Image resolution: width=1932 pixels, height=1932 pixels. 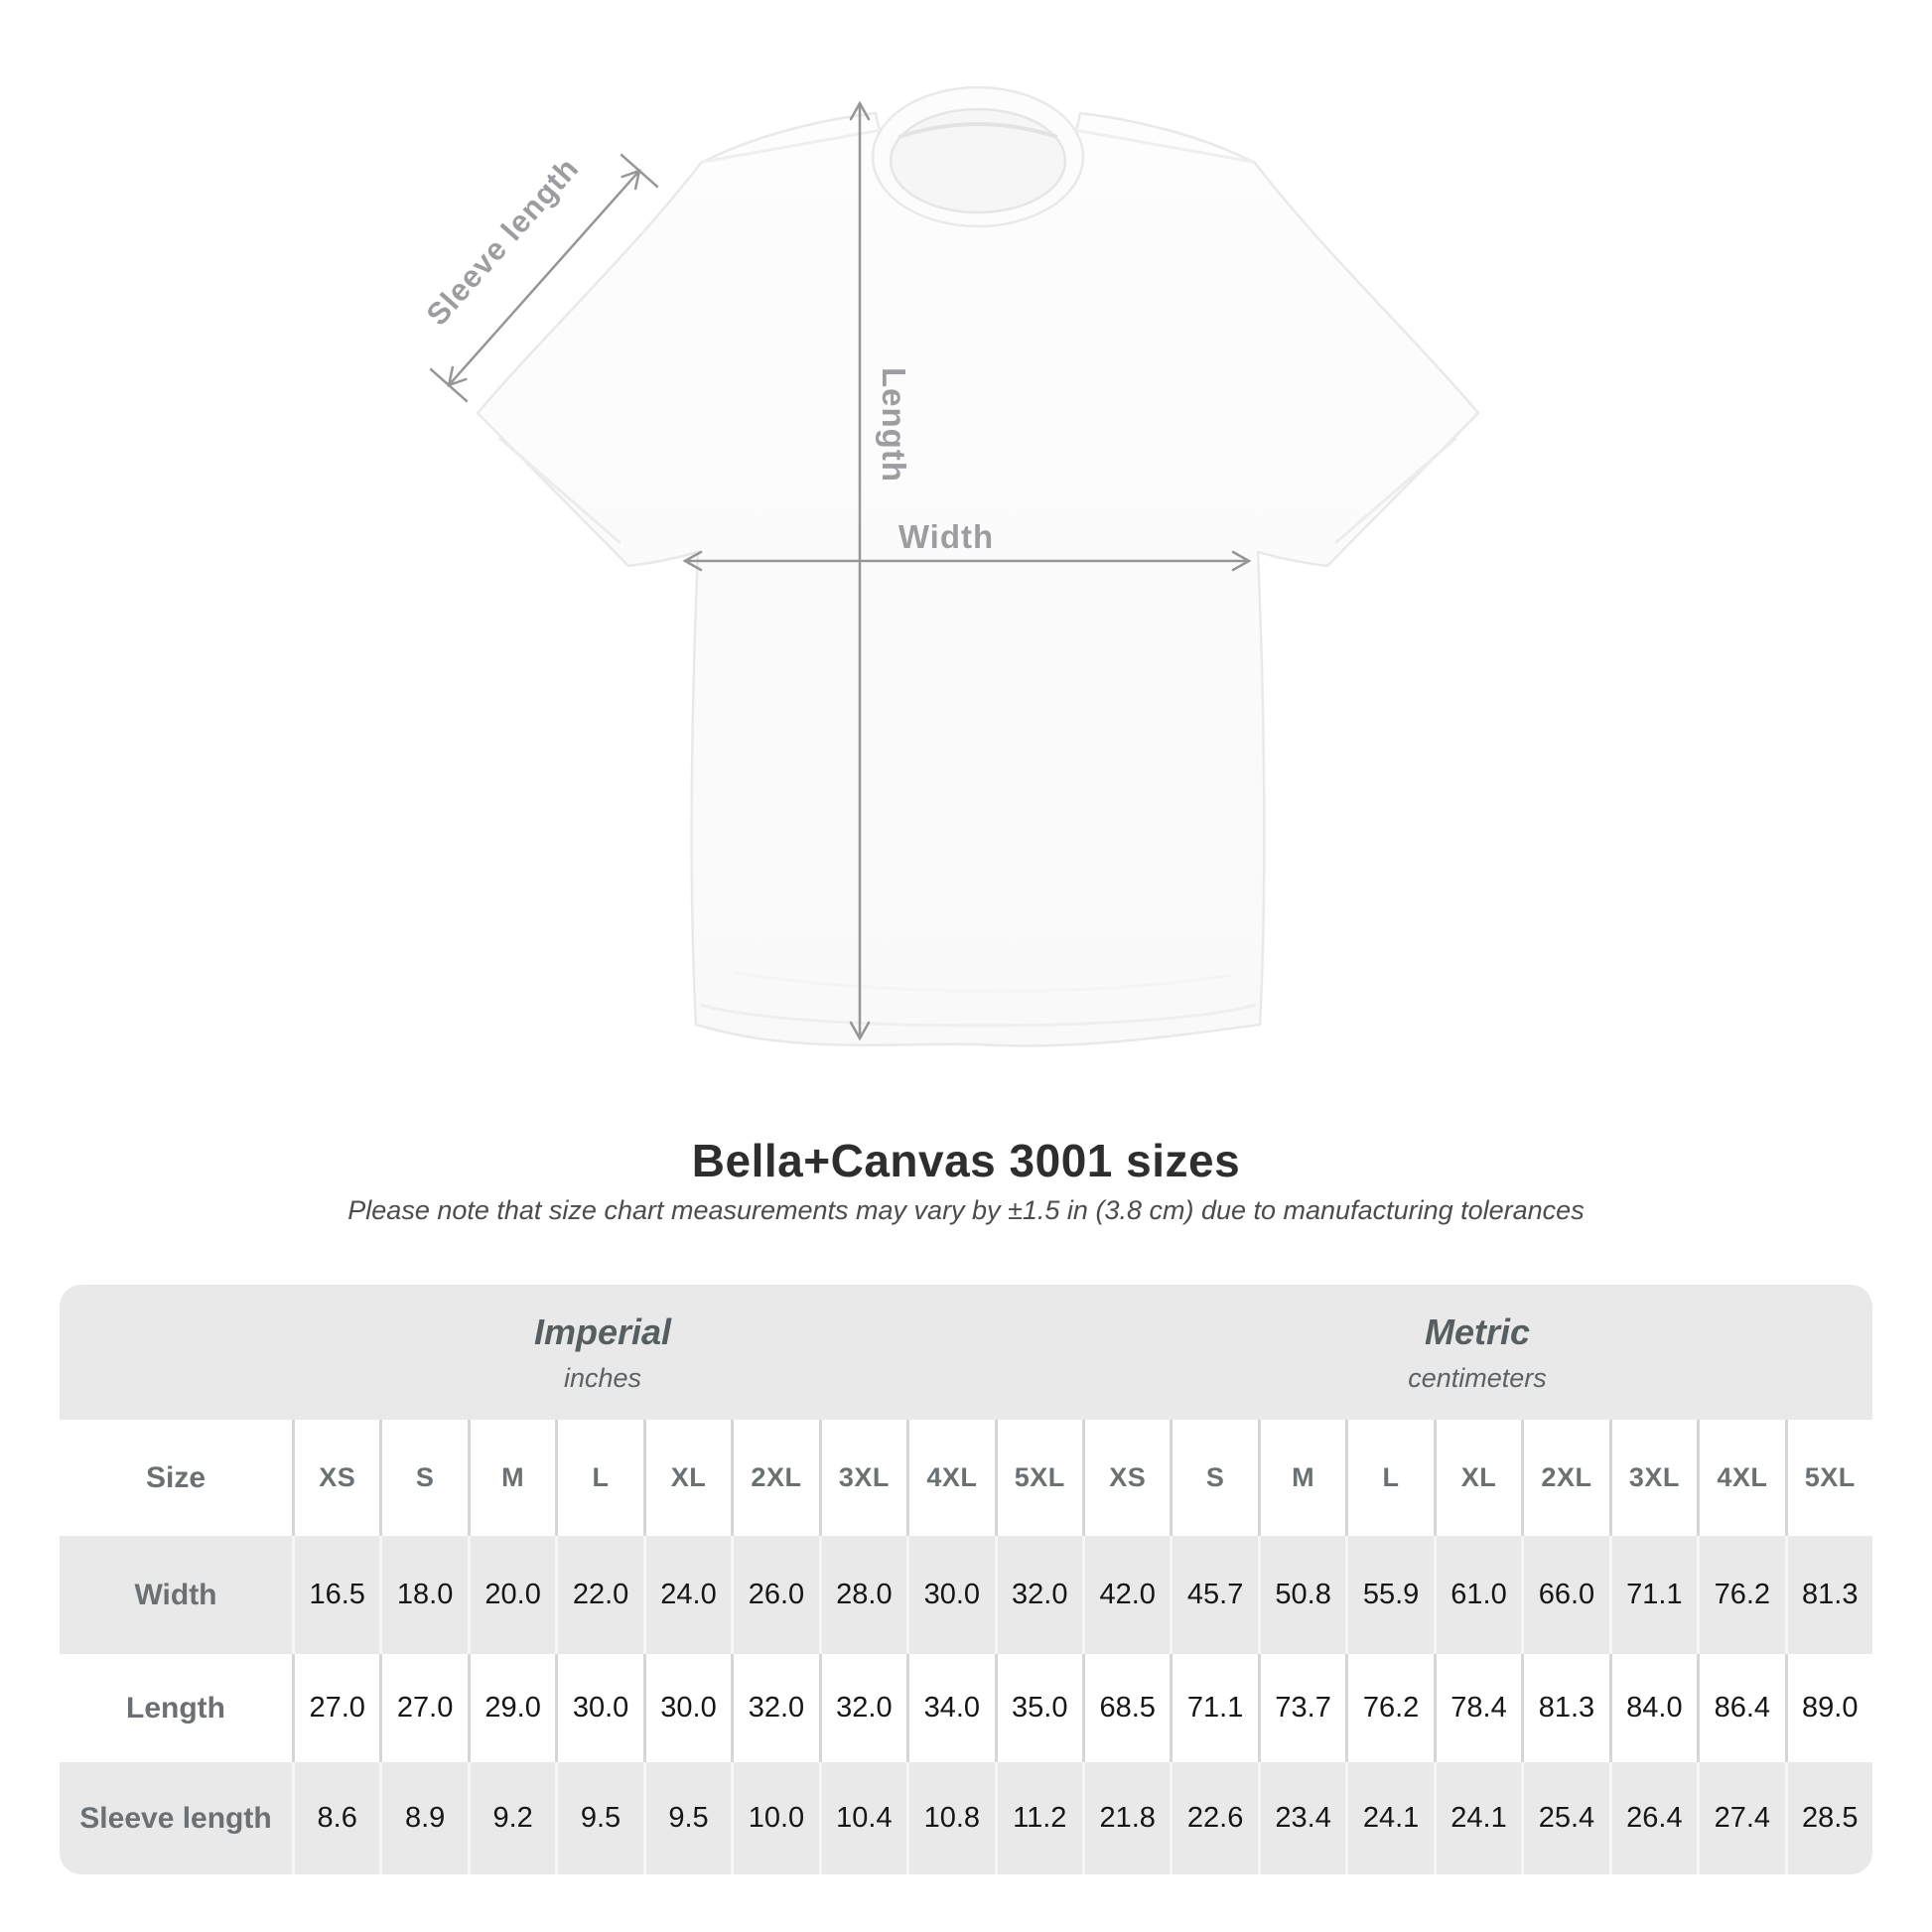 What do you see at coordinates (1301, 1595) in the screenshot?
I see `value-cell: 50.8` at bounding box center [1301, 1595].